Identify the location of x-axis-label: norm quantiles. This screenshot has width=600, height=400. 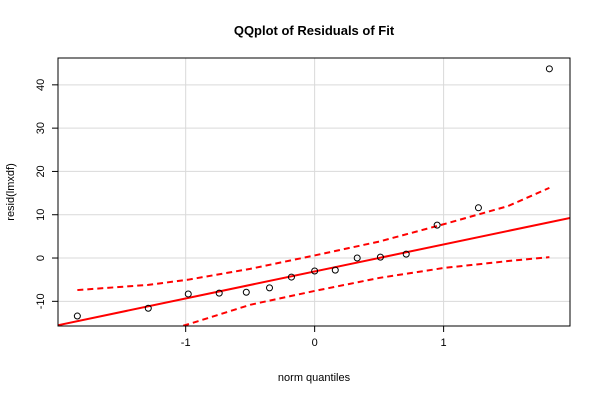
(314, 378).